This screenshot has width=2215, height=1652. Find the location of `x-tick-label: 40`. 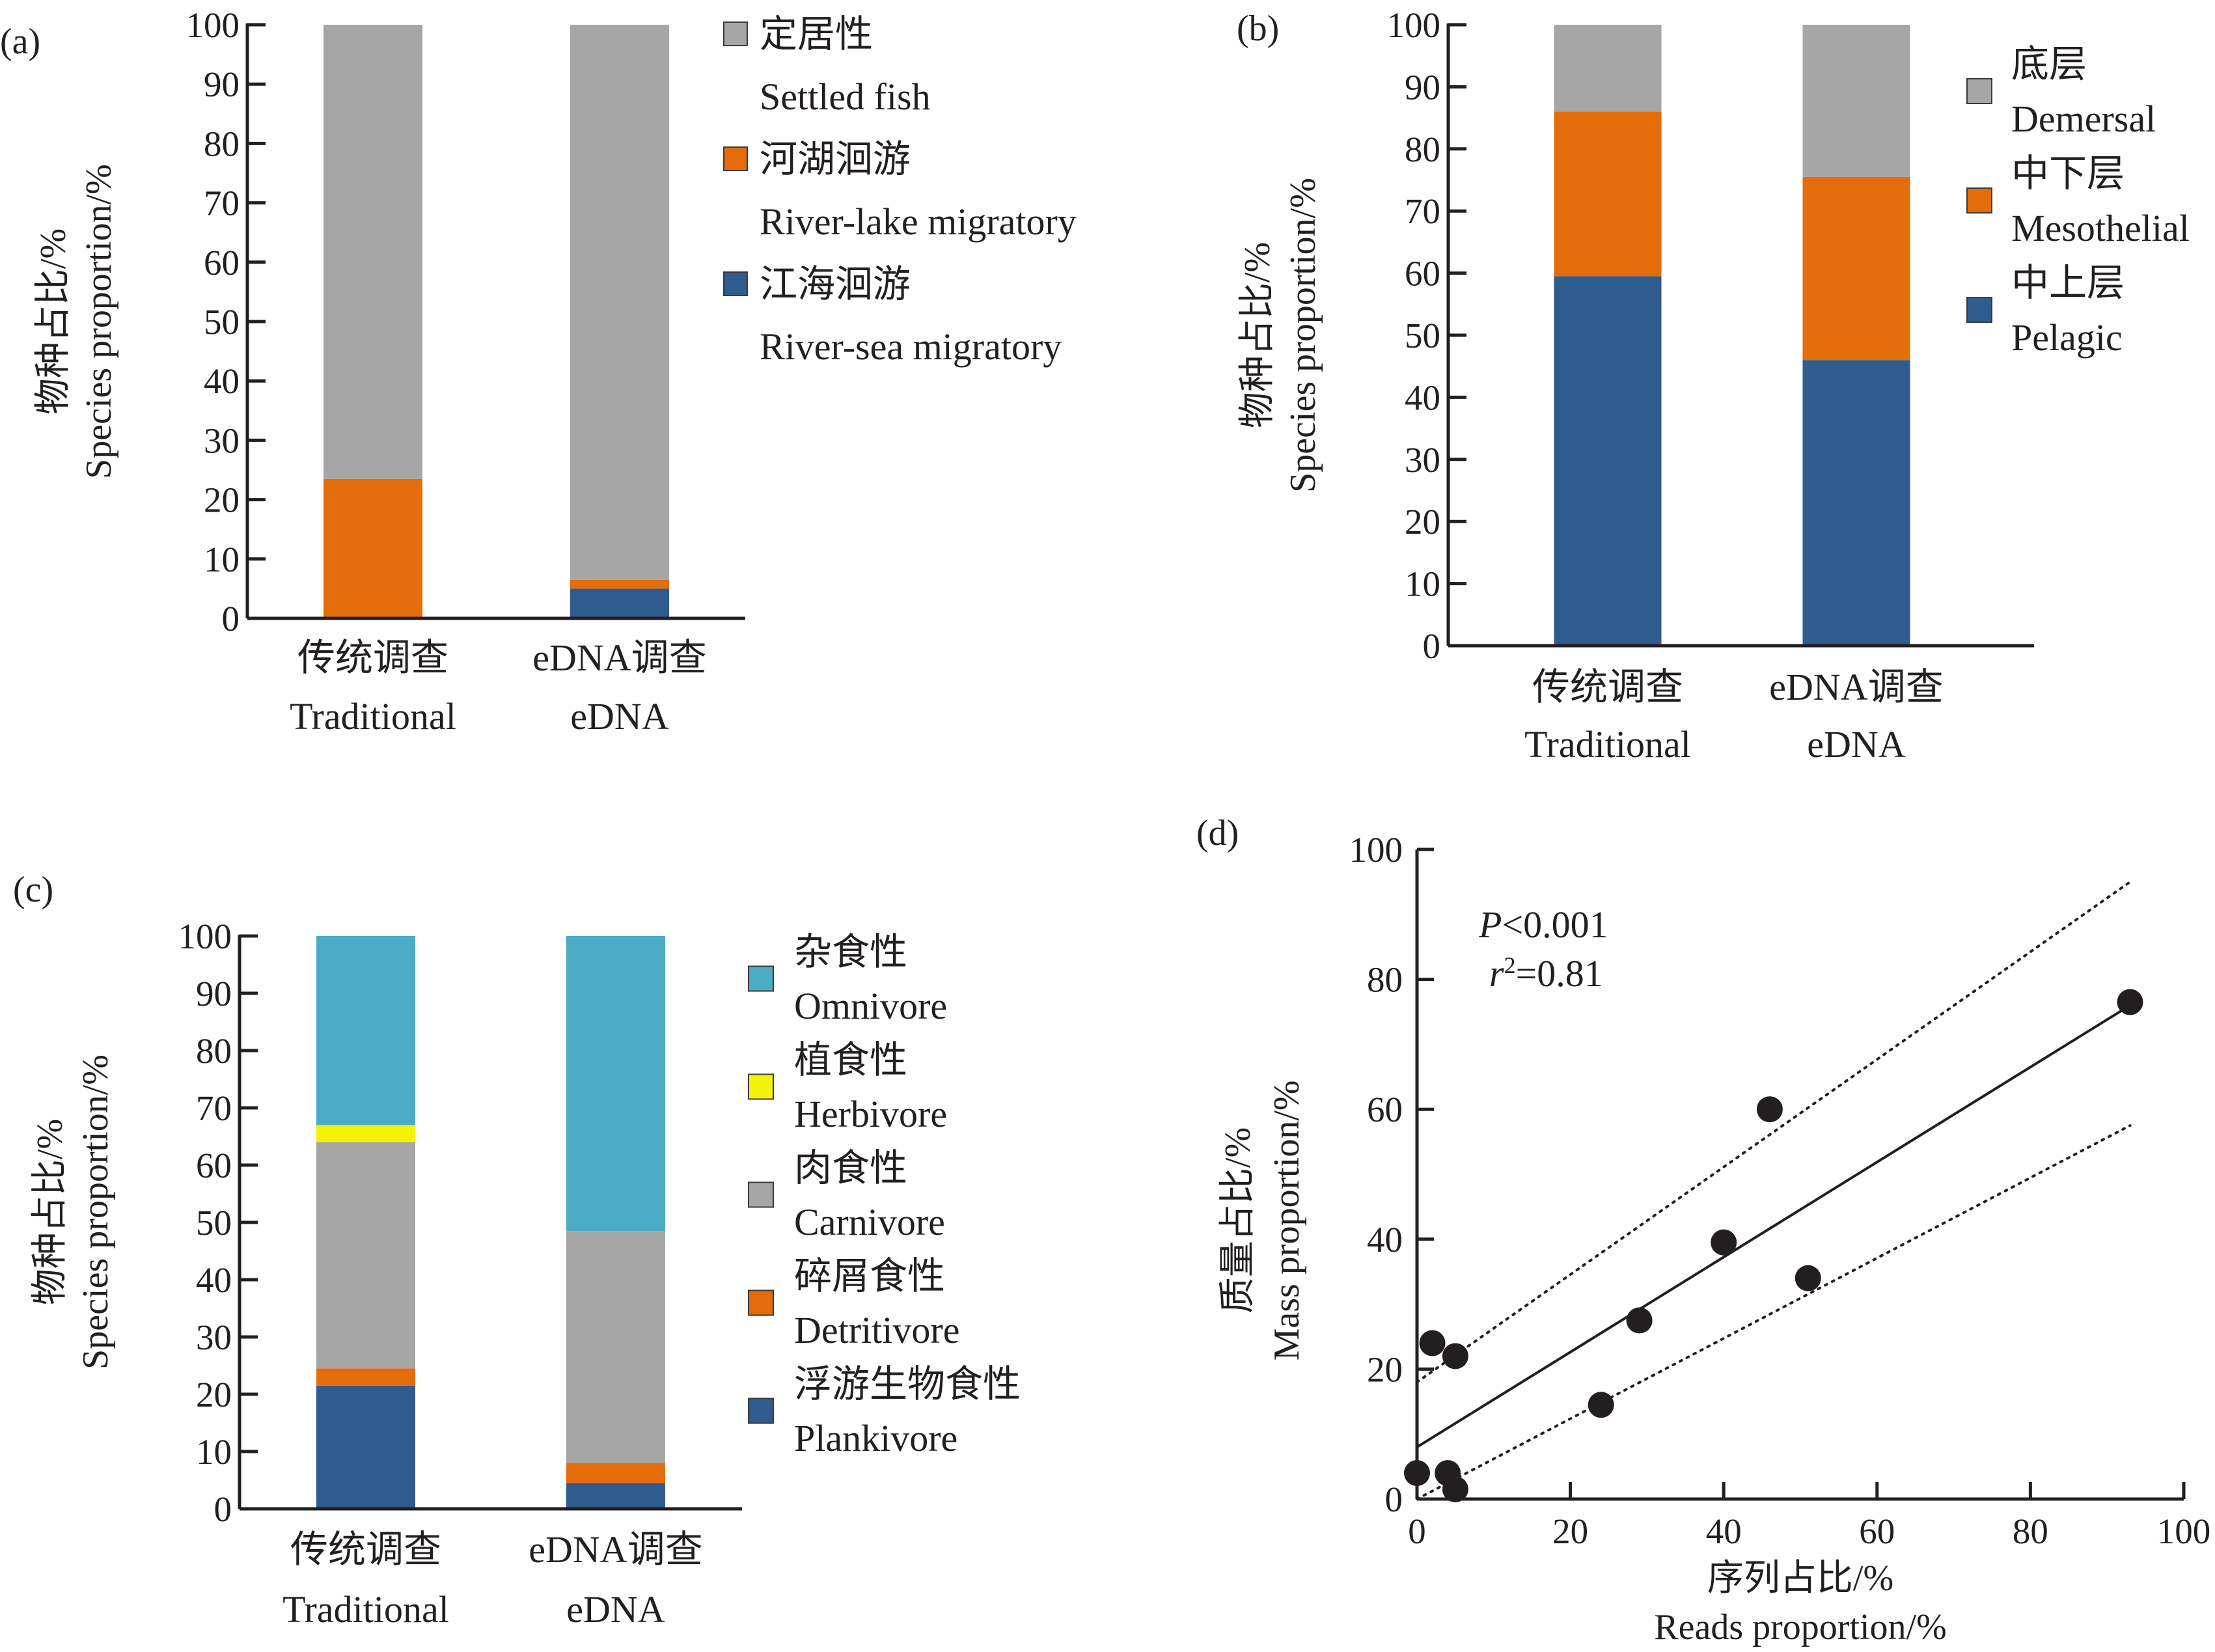

x-tick-label: 40 is located at coordinates (1724, 1531).